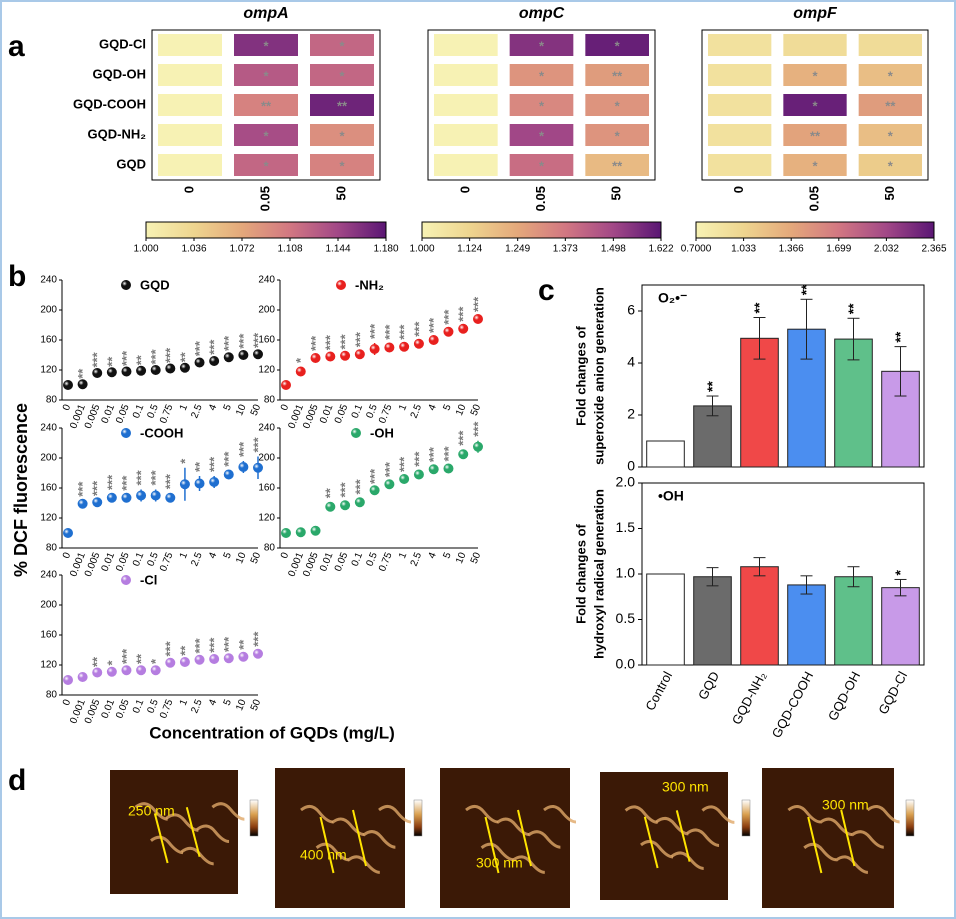  What do you see at coordinates (151, 811) in the screenshot?
I see `scale-label: 250 nm` at bounding box center [151, 811].